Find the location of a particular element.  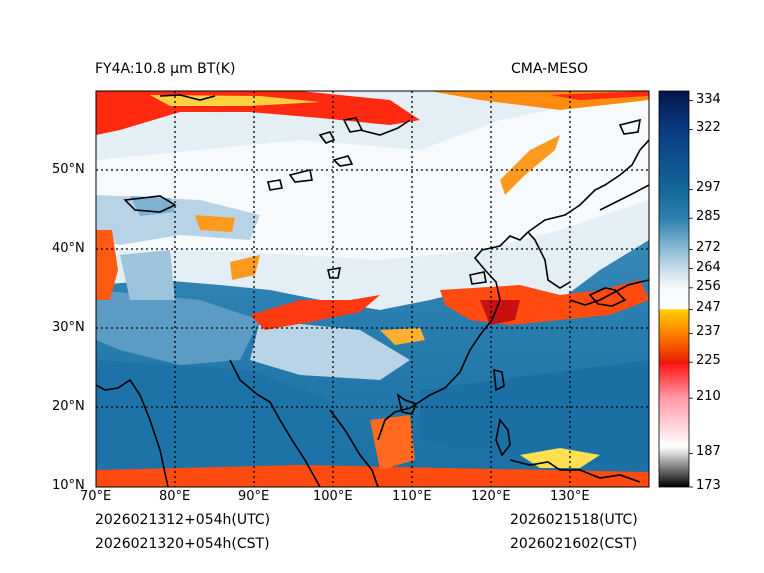

colorbar-tick-label: 334 is located at coordinates (708, 99).